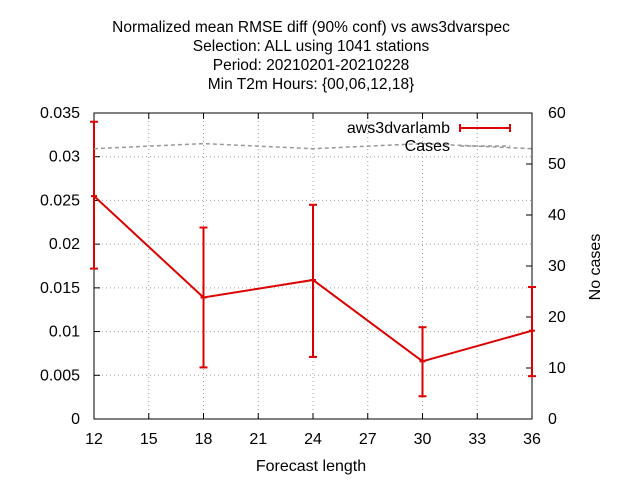 This screenshot has width=640, height=480. What do you see at coordinates (398, 128) in the screenshot?
I see `legend-label: aws3dvarlamb` at bounding box center [398, 128].